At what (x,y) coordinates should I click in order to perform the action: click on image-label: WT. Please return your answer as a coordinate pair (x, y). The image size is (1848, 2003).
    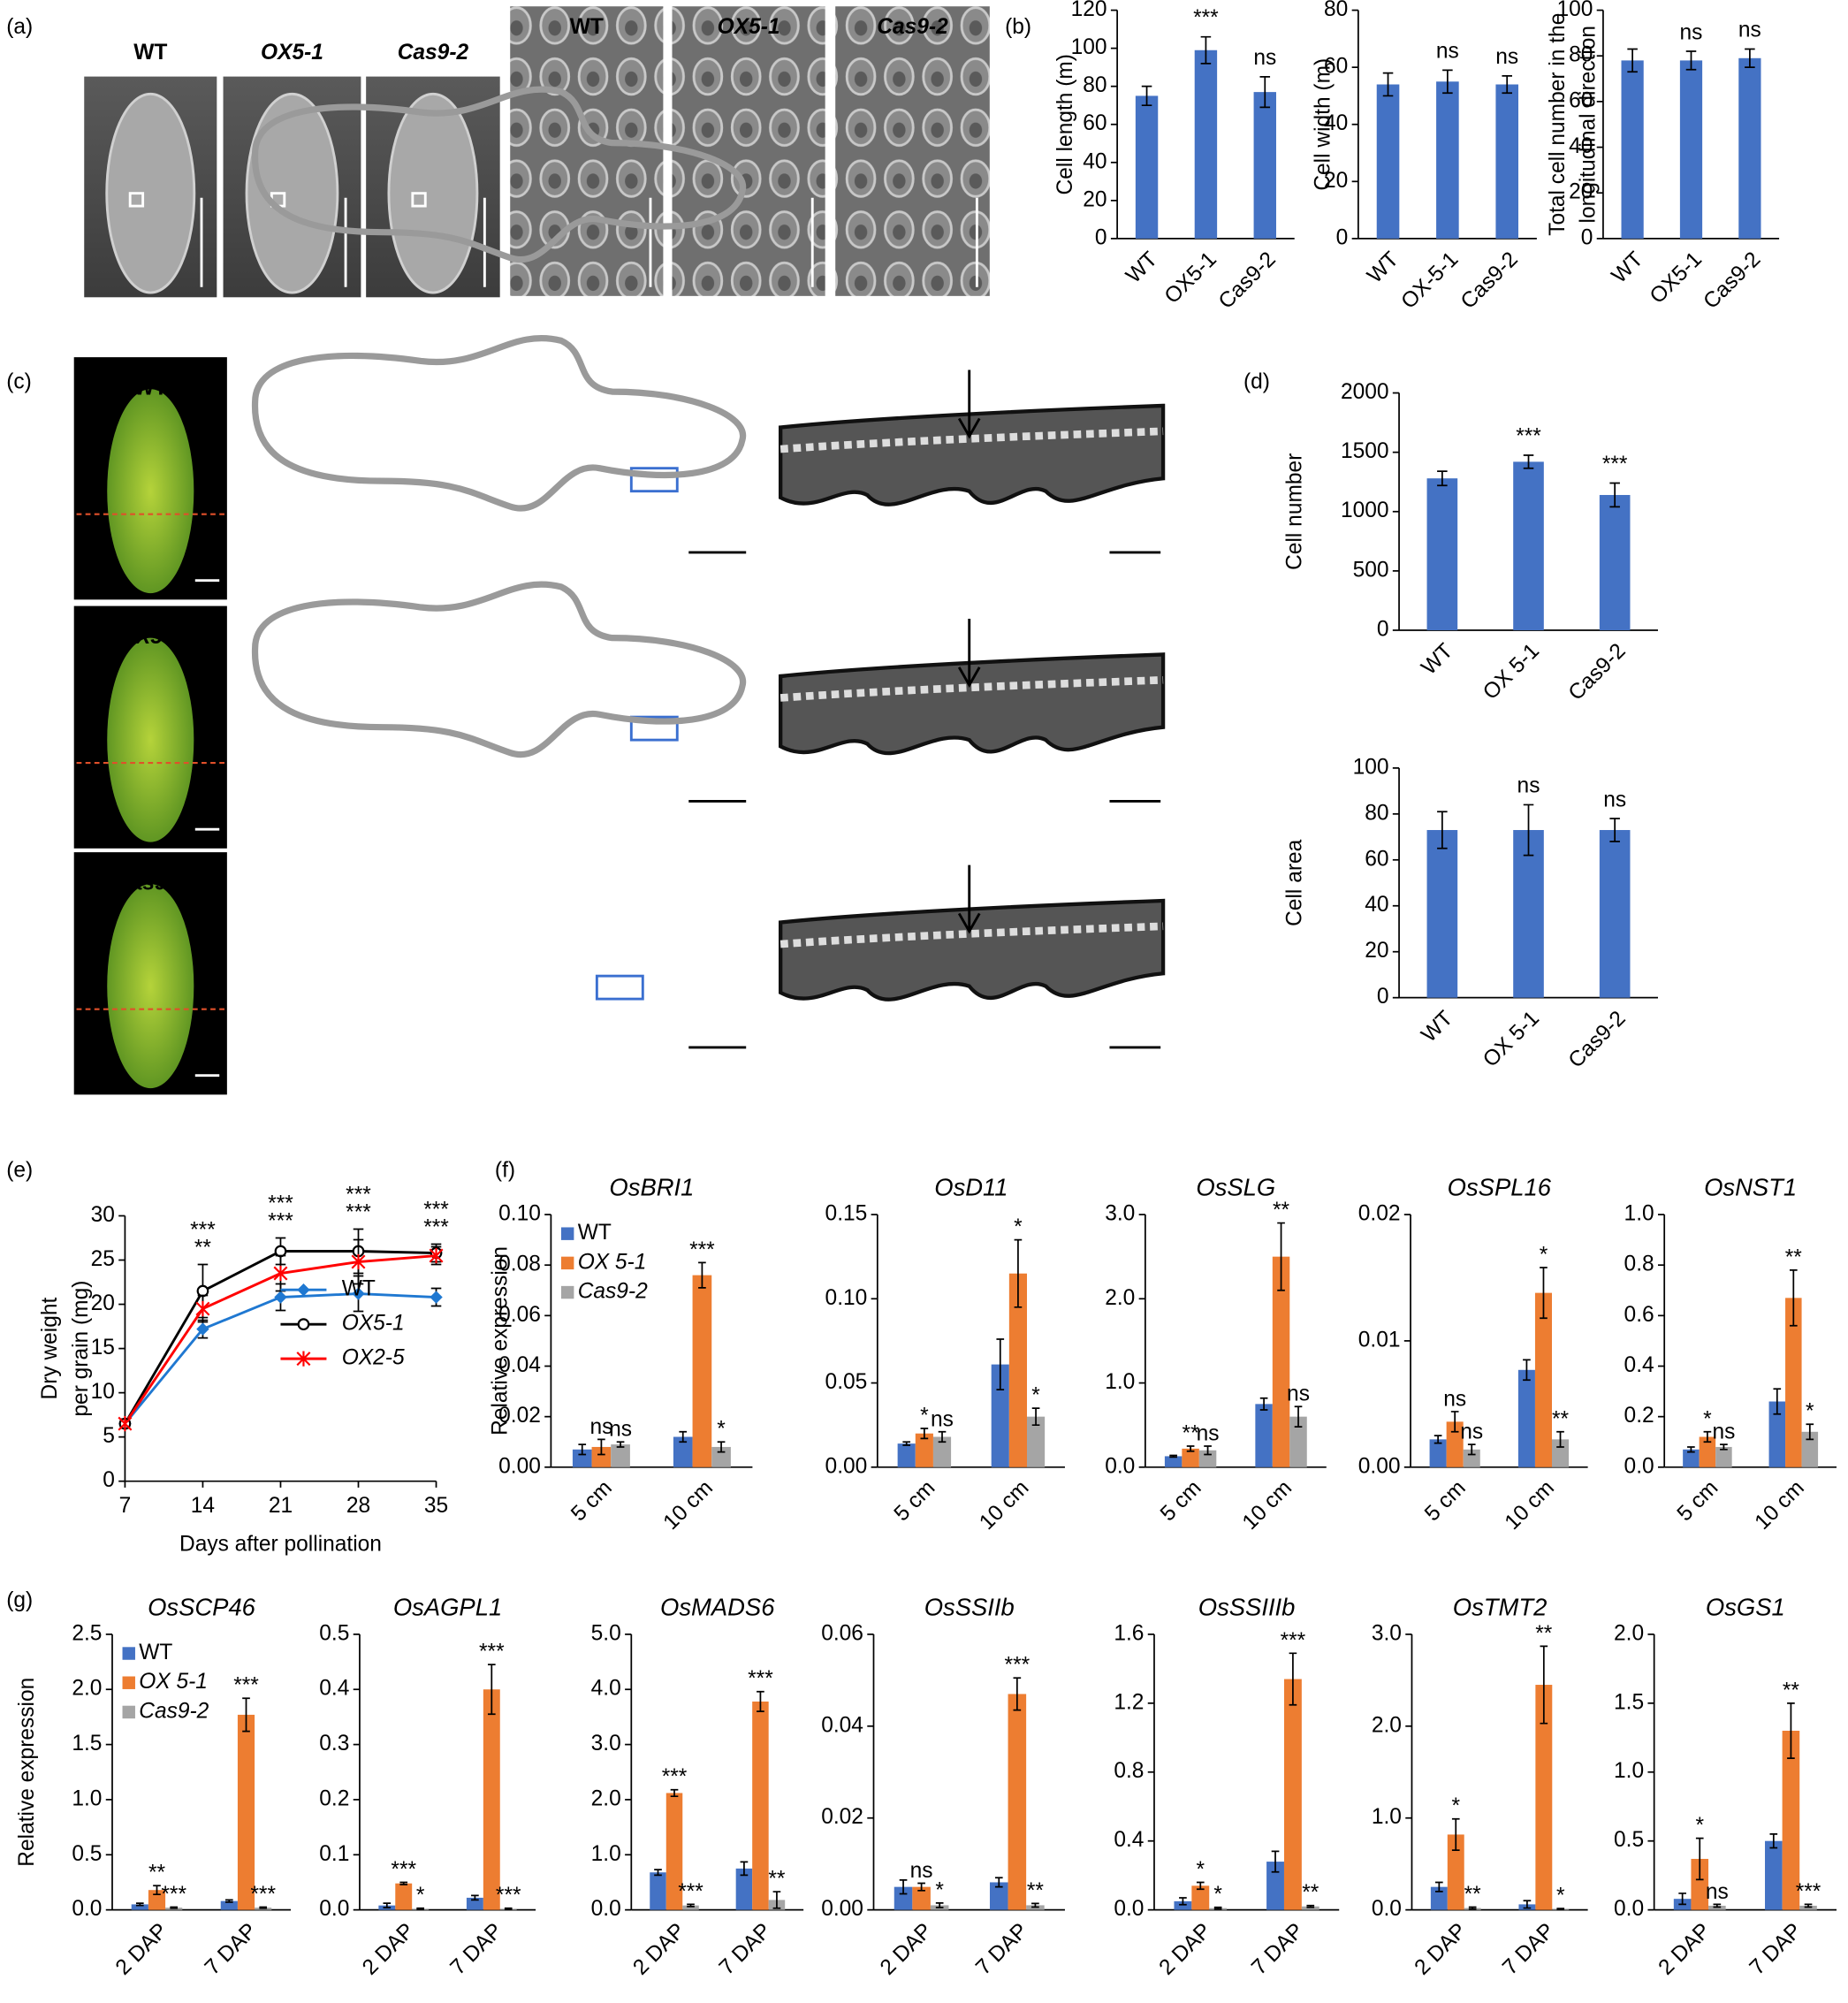
    Looking at the image, I should click on (587, 27).